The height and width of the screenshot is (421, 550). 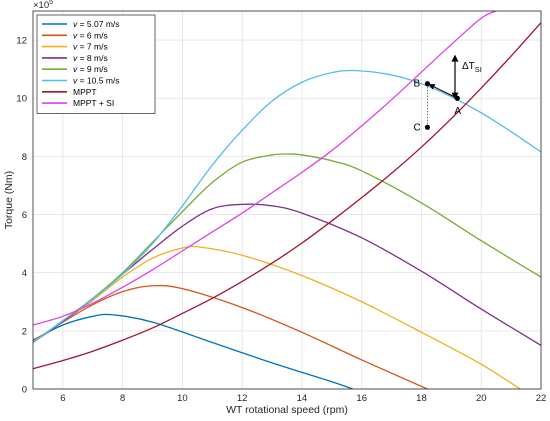 What do you see at coordinates (427, 127) in the screenshot?
I see `point-c` at bounding box center [427, 127].